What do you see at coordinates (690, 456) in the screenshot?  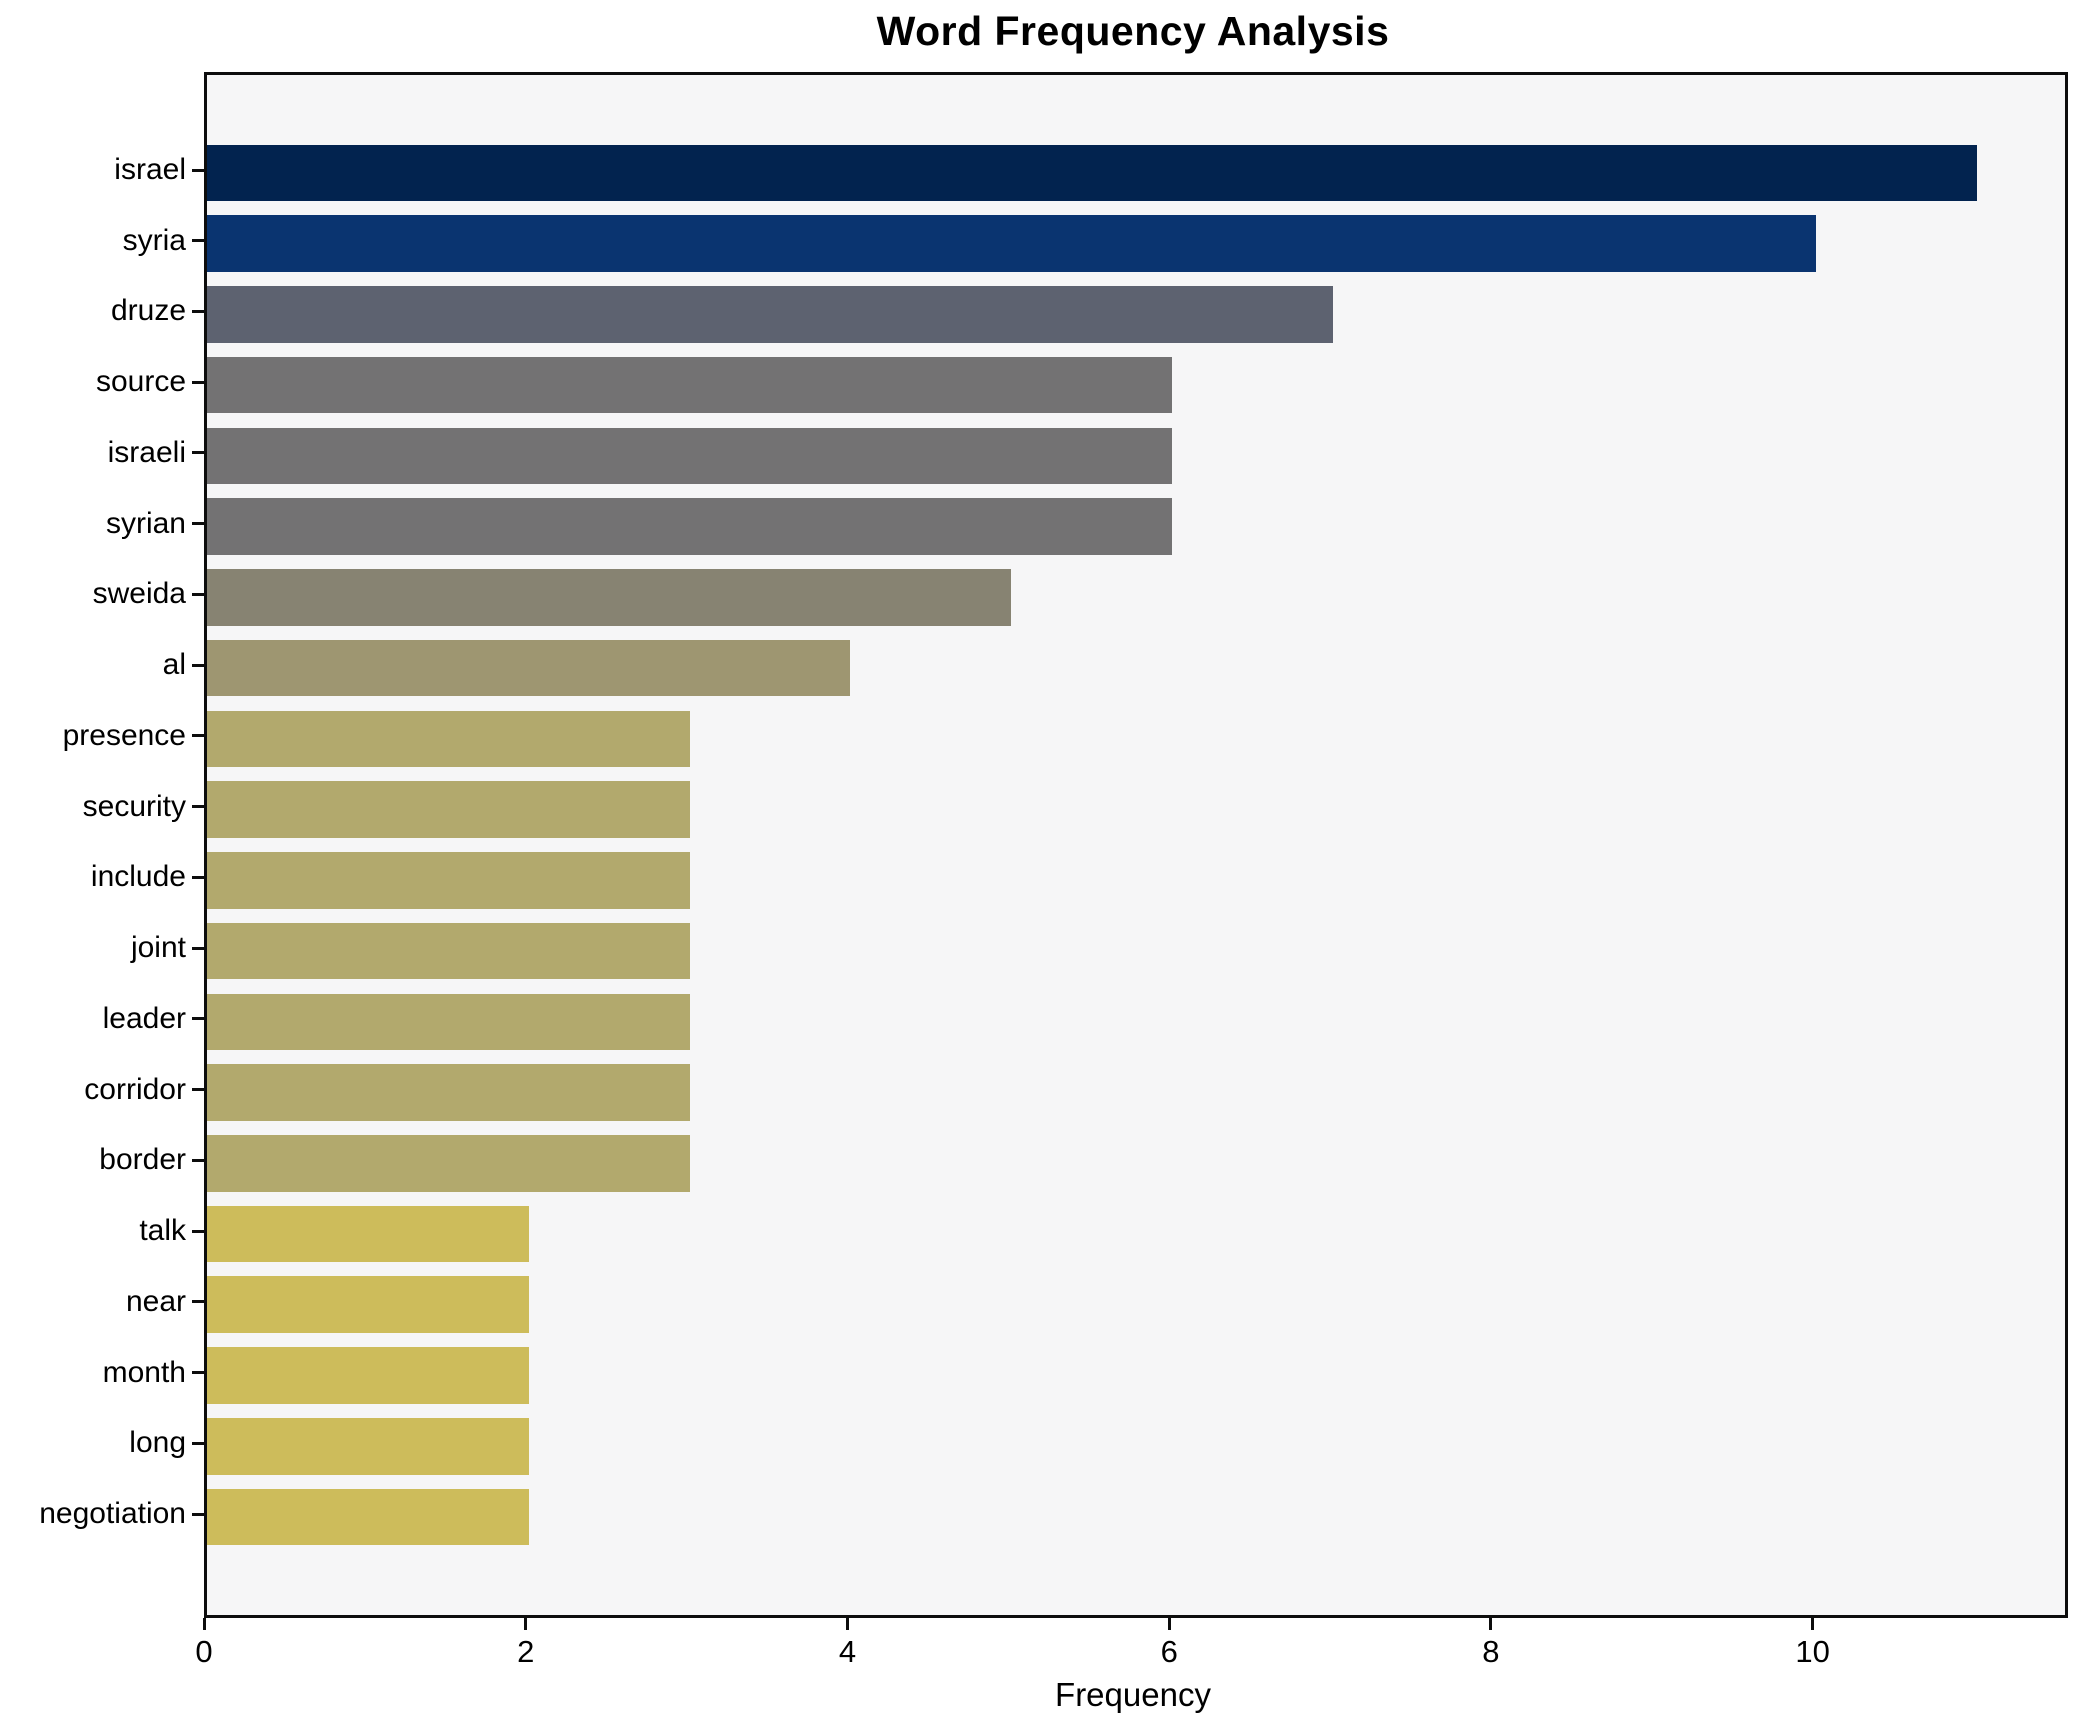 I see `bar-israeli` at bounding box center [690, 456].